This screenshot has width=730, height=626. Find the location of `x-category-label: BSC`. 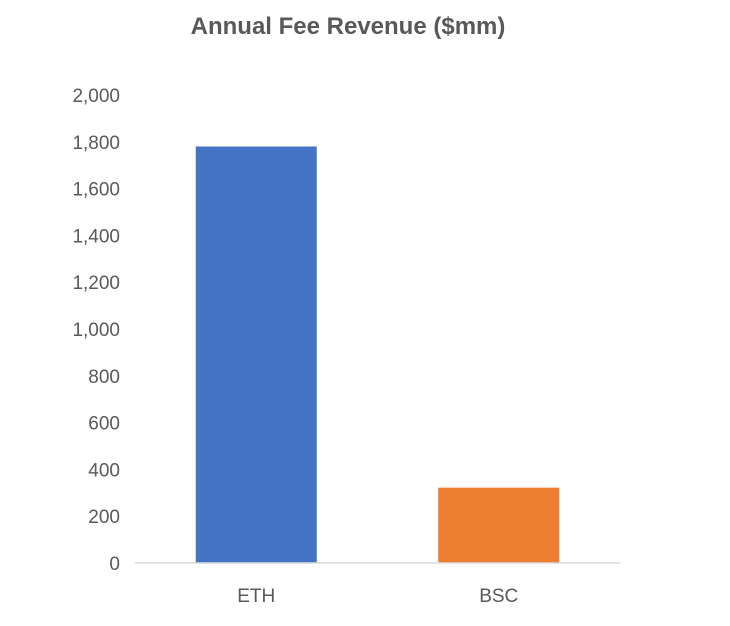

x-category-label: BSC is located at coordinates (498, 596).